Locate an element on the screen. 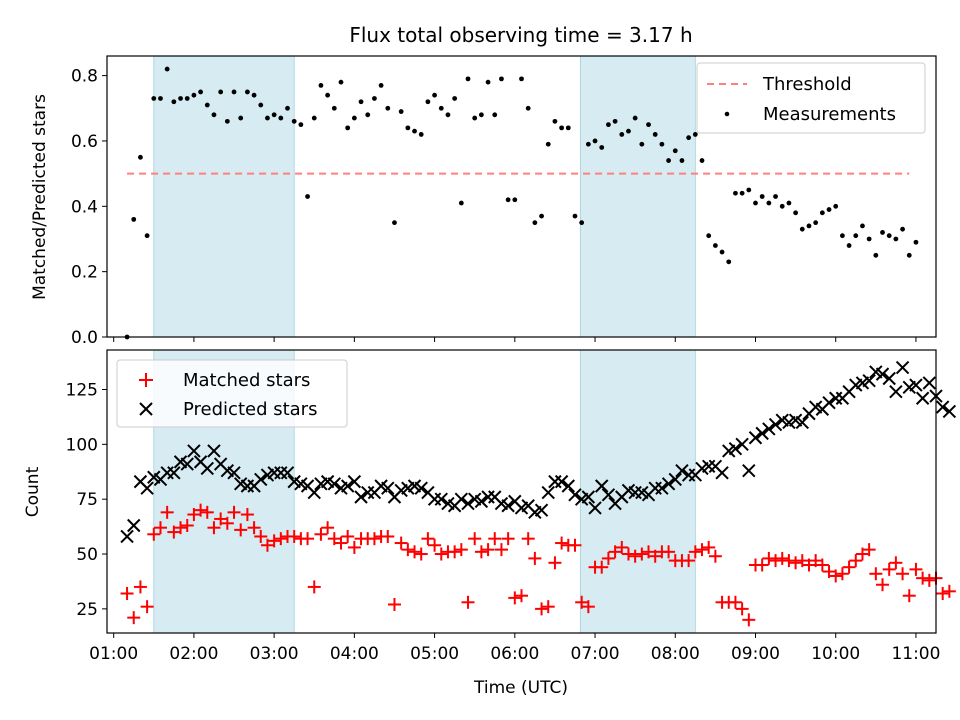  legend-predicted-marker is located at coordinates (146, 409).